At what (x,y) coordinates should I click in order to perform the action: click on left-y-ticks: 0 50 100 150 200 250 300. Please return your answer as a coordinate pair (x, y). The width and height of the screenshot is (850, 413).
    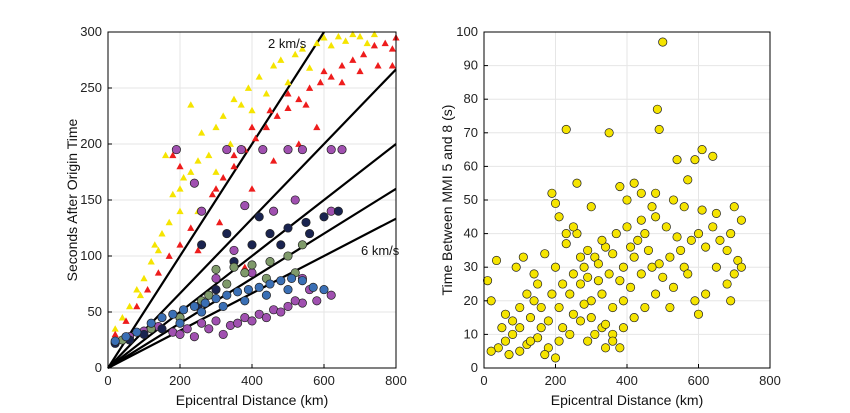
    Looking at the image, I should click on (96, 199).